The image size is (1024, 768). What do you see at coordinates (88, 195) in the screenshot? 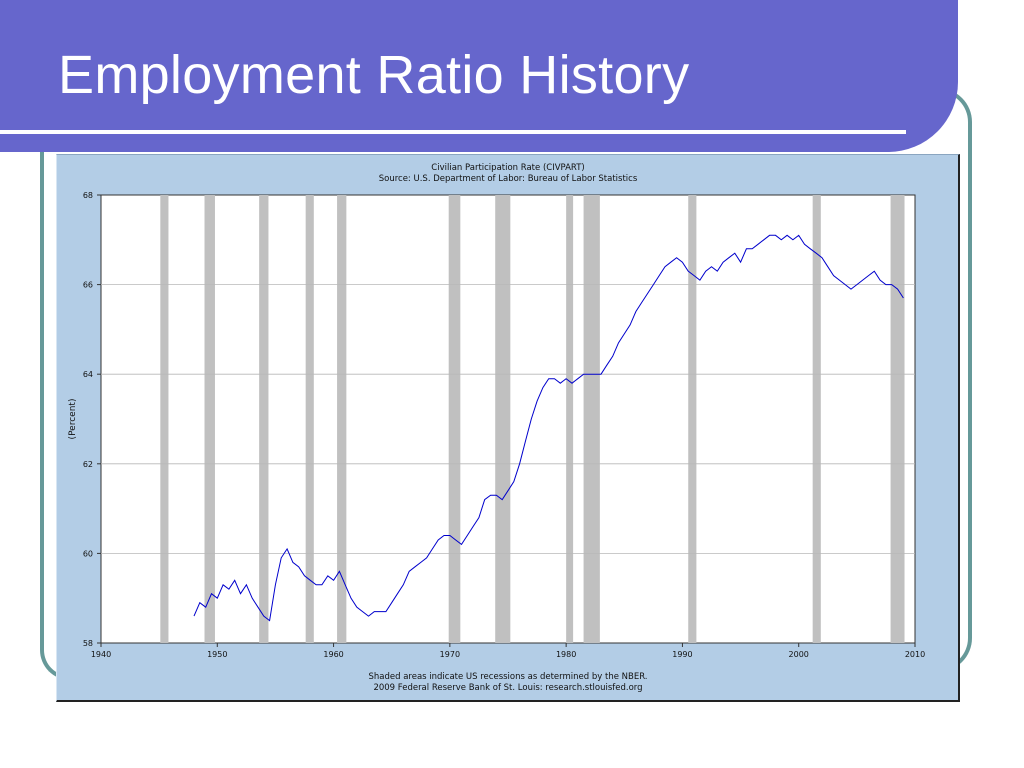
I see `y-tick-label: 68` at bounding box center [88, 195].